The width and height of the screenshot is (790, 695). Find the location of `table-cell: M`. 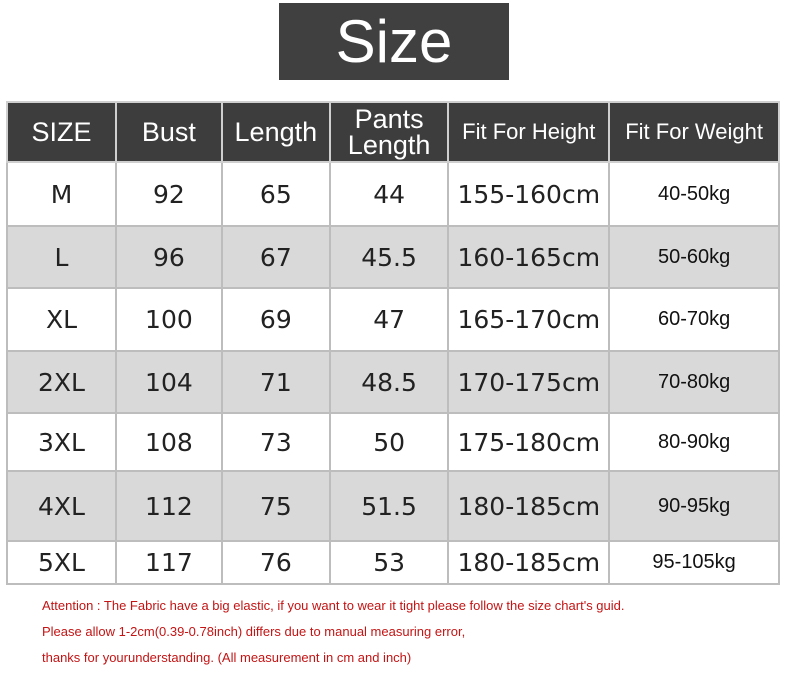

table-cell: M is located at coordinates (61, 194).